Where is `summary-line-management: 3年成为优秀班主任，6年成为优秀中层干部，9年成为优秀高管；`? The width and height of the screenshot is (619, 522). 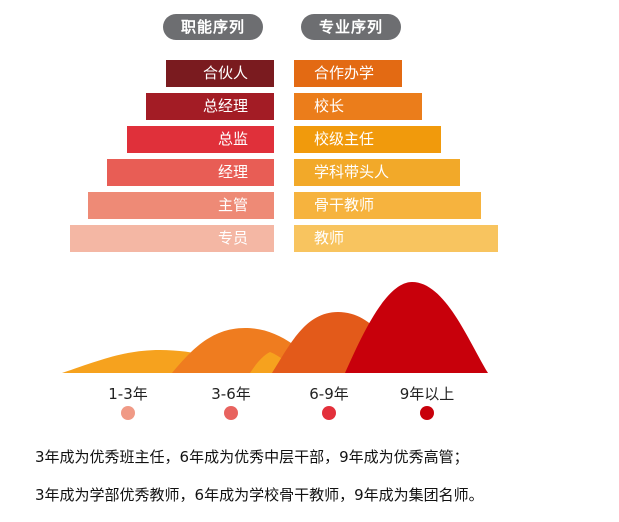 summary-line-management: 3年成为优秀班主任，6年成为优秀中层干部，9年成为优秀高管； is located at coordinates (252, 457).